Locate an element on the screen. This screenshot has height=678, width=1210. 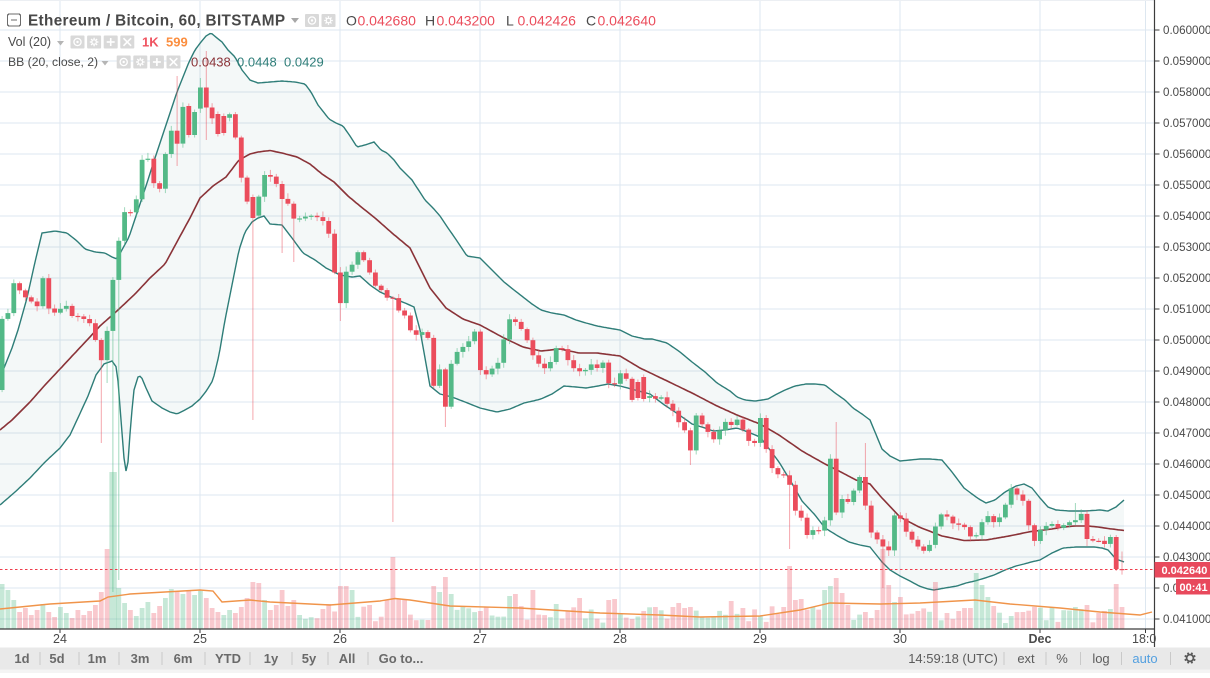
svg-text: 26 is located at coordinates (340, 639).